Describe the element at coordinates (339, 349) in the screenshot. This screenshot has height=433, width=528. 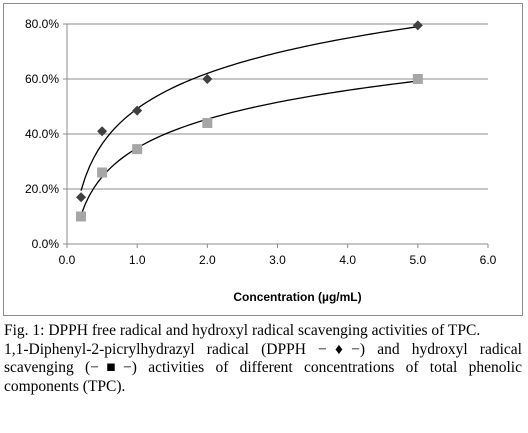
I see `dpph-legend-symbol: −♦−` at that location.